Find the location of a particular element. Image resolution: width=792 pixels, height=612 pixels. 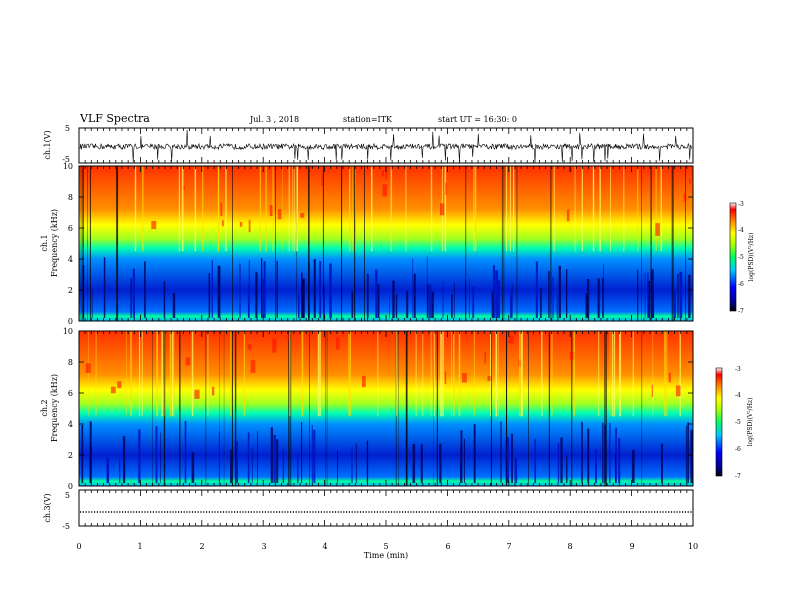

xtick-label-2: 2 is located at coordinates (201, 546).